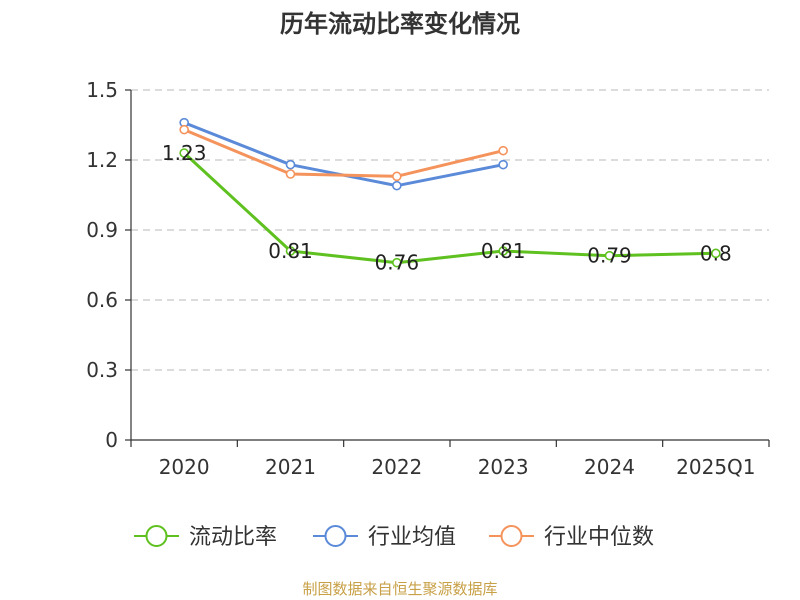 The image size is (800, 600). What do you see at coordinates (184, 467) in the screenshot?
I see `x-tick-label: 2020` at bounding box center [184, 467].